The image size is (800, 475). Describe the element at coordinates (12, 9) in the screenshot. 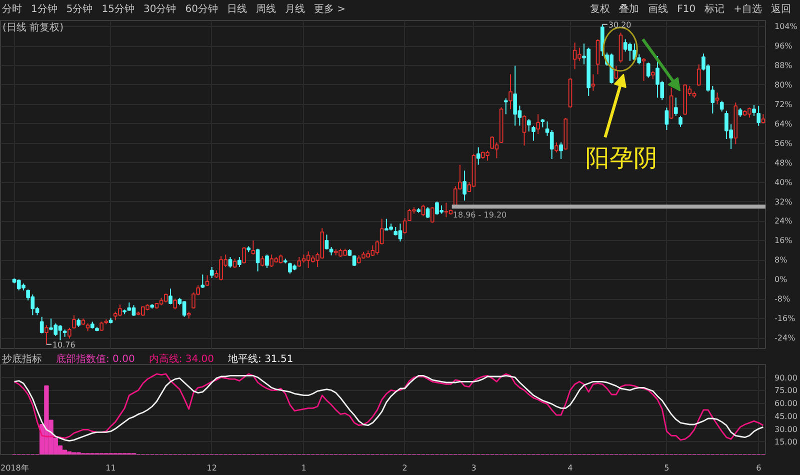

I see `text: 分时` at that location.